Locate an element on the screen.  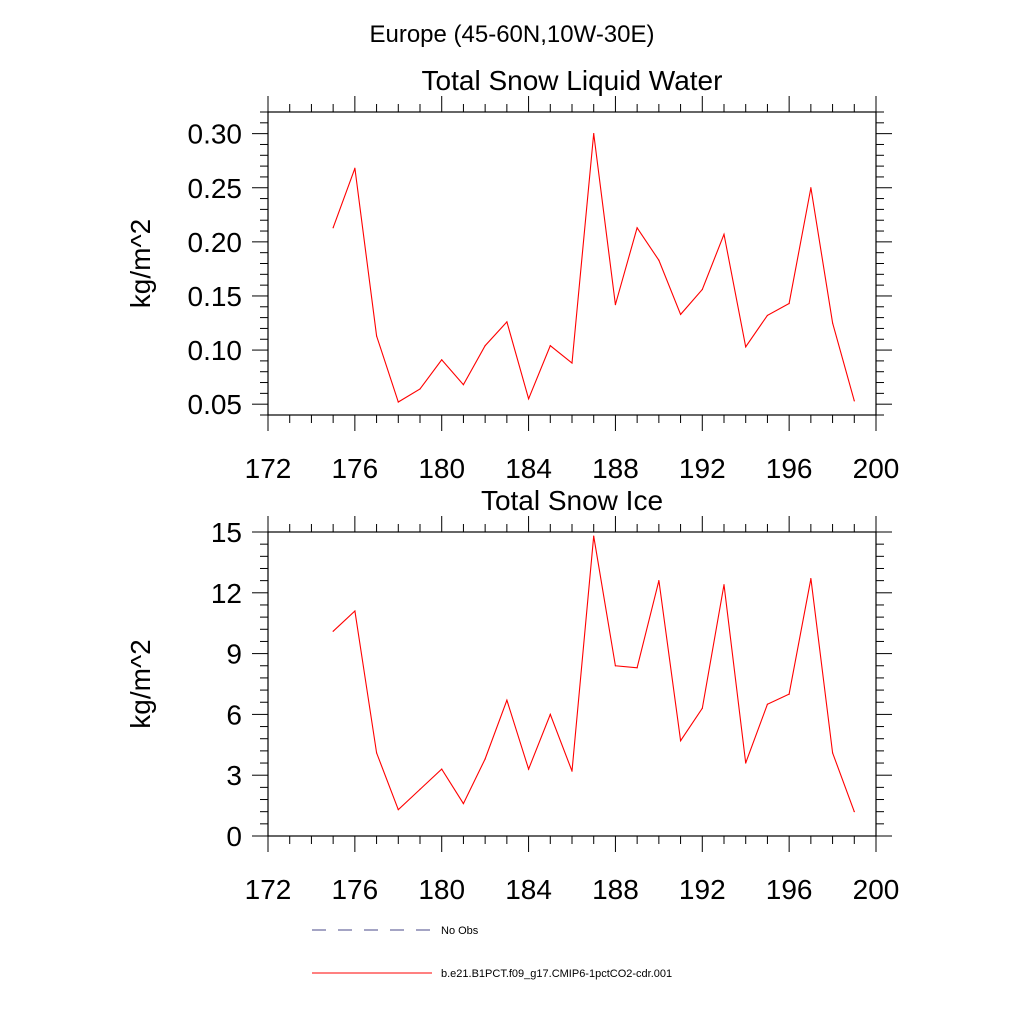
y-tick-label: 0.25 is located at coordinates (215, 188).